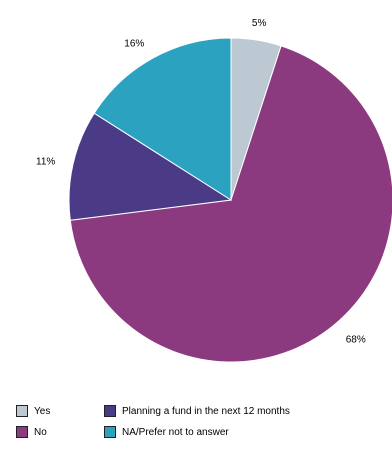 The image size is (392, 458). What do you see at coordinates (259, 23) in the screenshot?
I see `pie-label-yes: 5%` at bounding box center [259, 23].